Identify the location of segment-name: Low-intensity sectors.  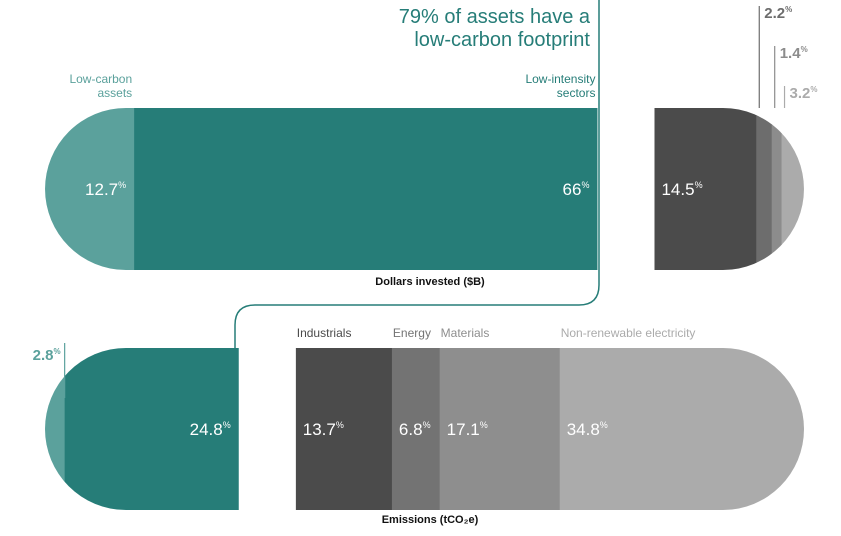
(560, 86).